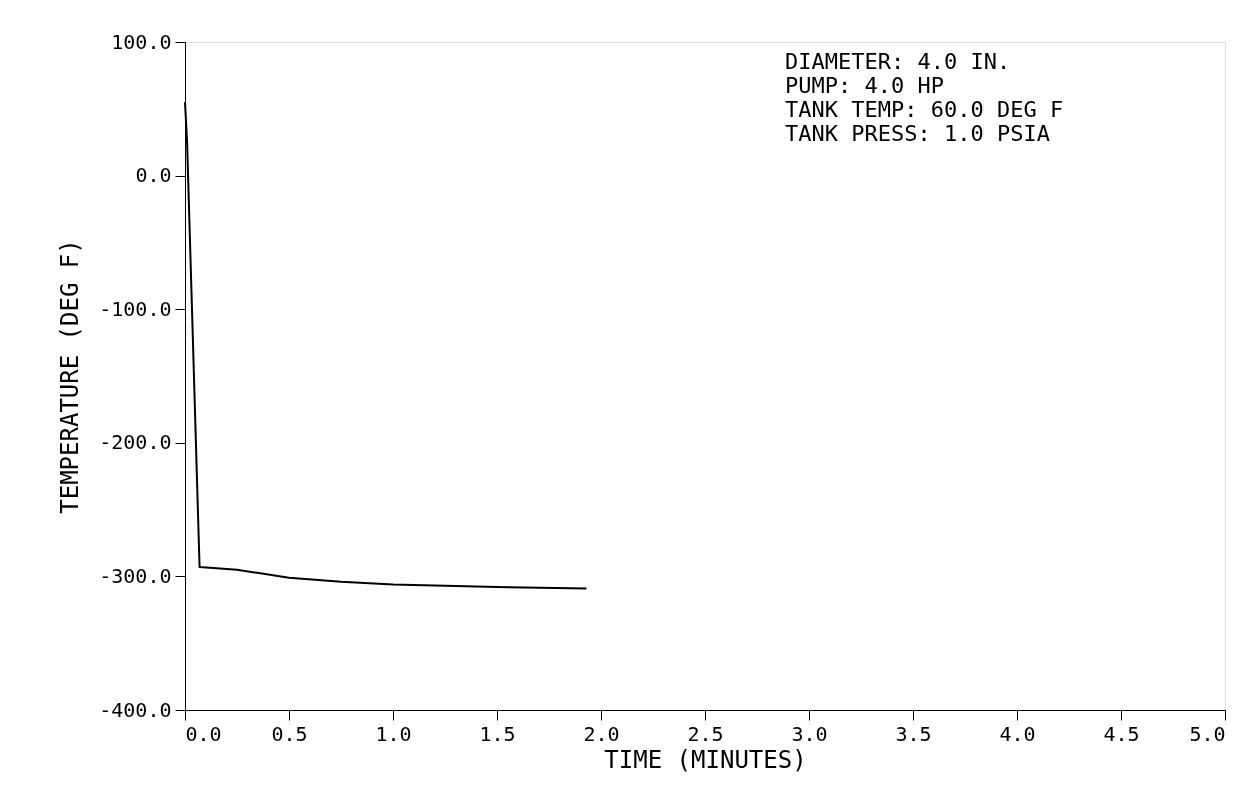 The height and width of the screenshot is (799, 1249). I want to click on x-tick-label: 0.0, so click(203, 733).